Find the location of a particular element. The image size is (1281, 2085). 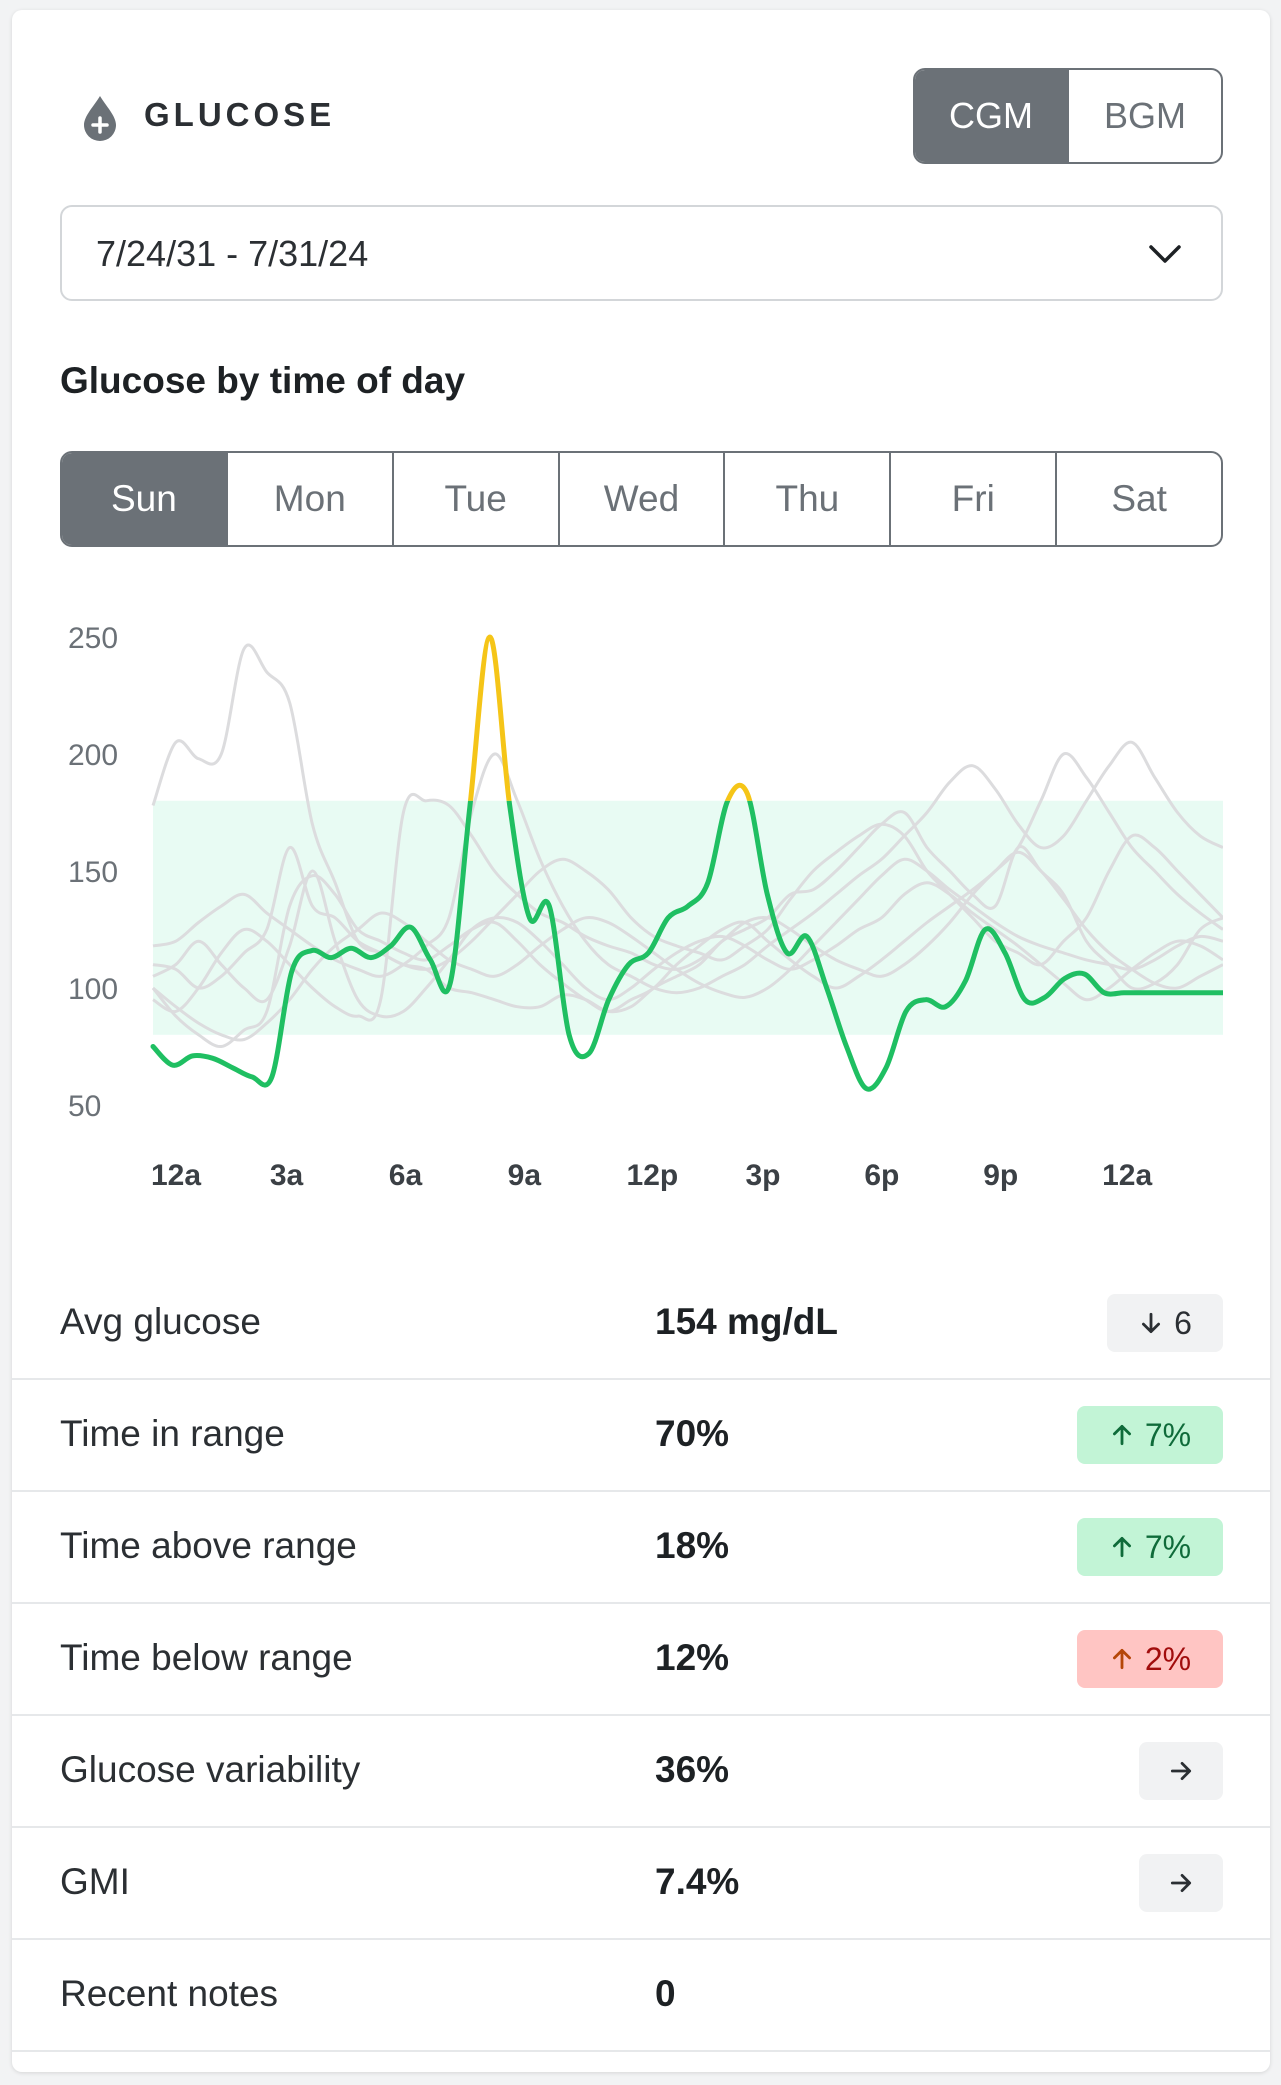

stat-value: 36% is located at coordinates (692, 1769).